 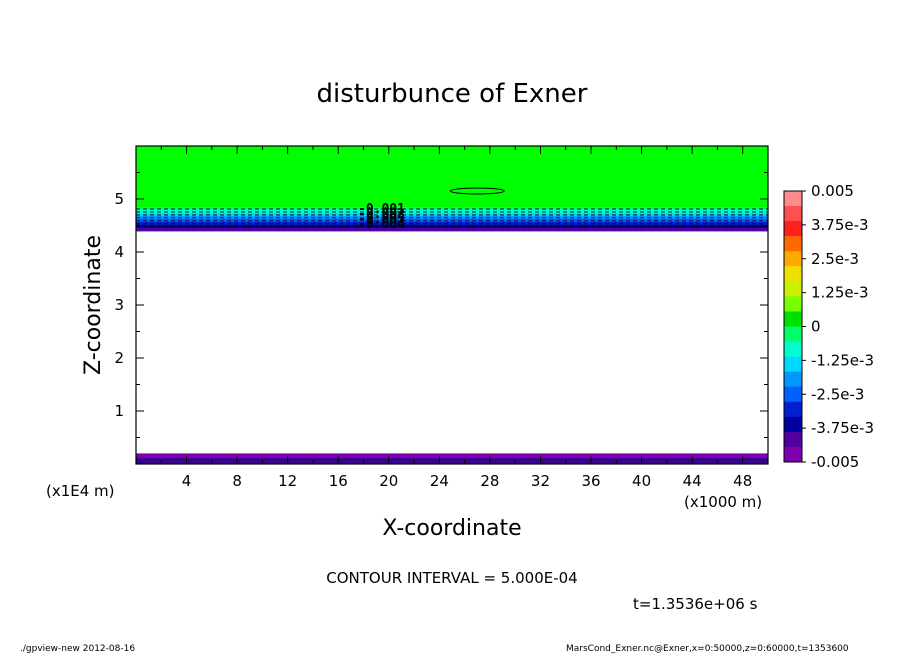 I want to click on colorbar-label: -0.005, so click(x=835, y=462).